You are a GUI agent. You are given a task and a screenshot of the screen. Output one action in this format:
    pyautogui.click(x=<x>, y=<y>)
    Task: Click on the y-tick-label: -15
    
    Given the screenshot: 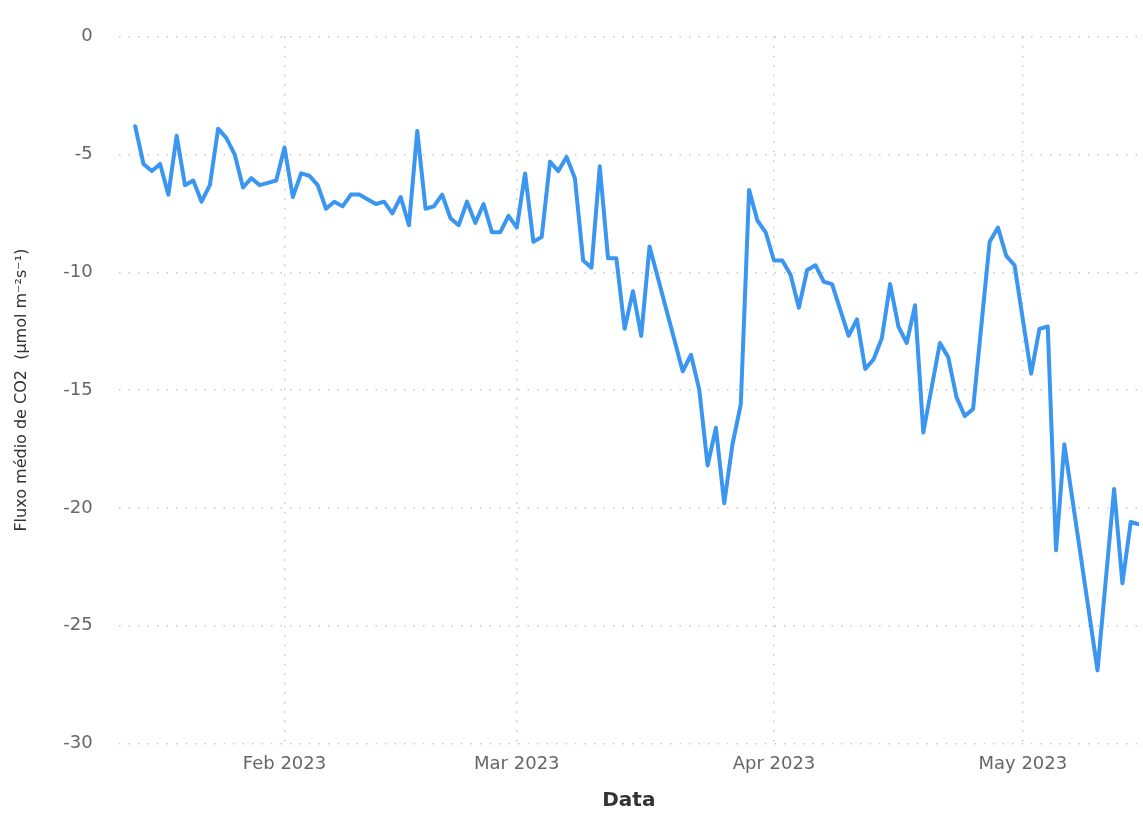 What is the action you would take?
    pyautogui.click(x=78, y=388)
    